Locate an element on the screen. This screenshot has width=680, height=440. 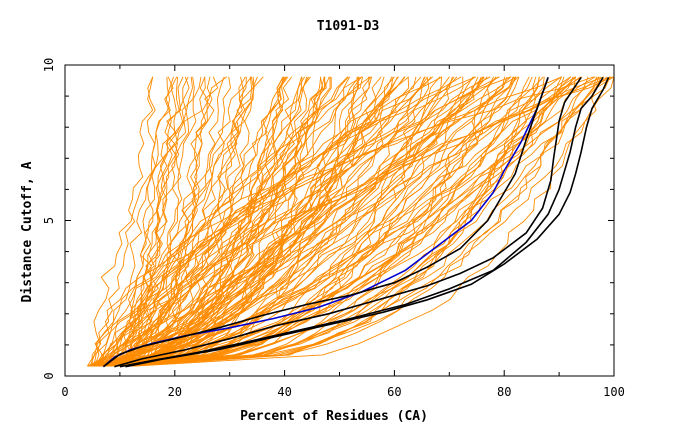
y-tick-label: 0 is located at coordinates (49, 375).